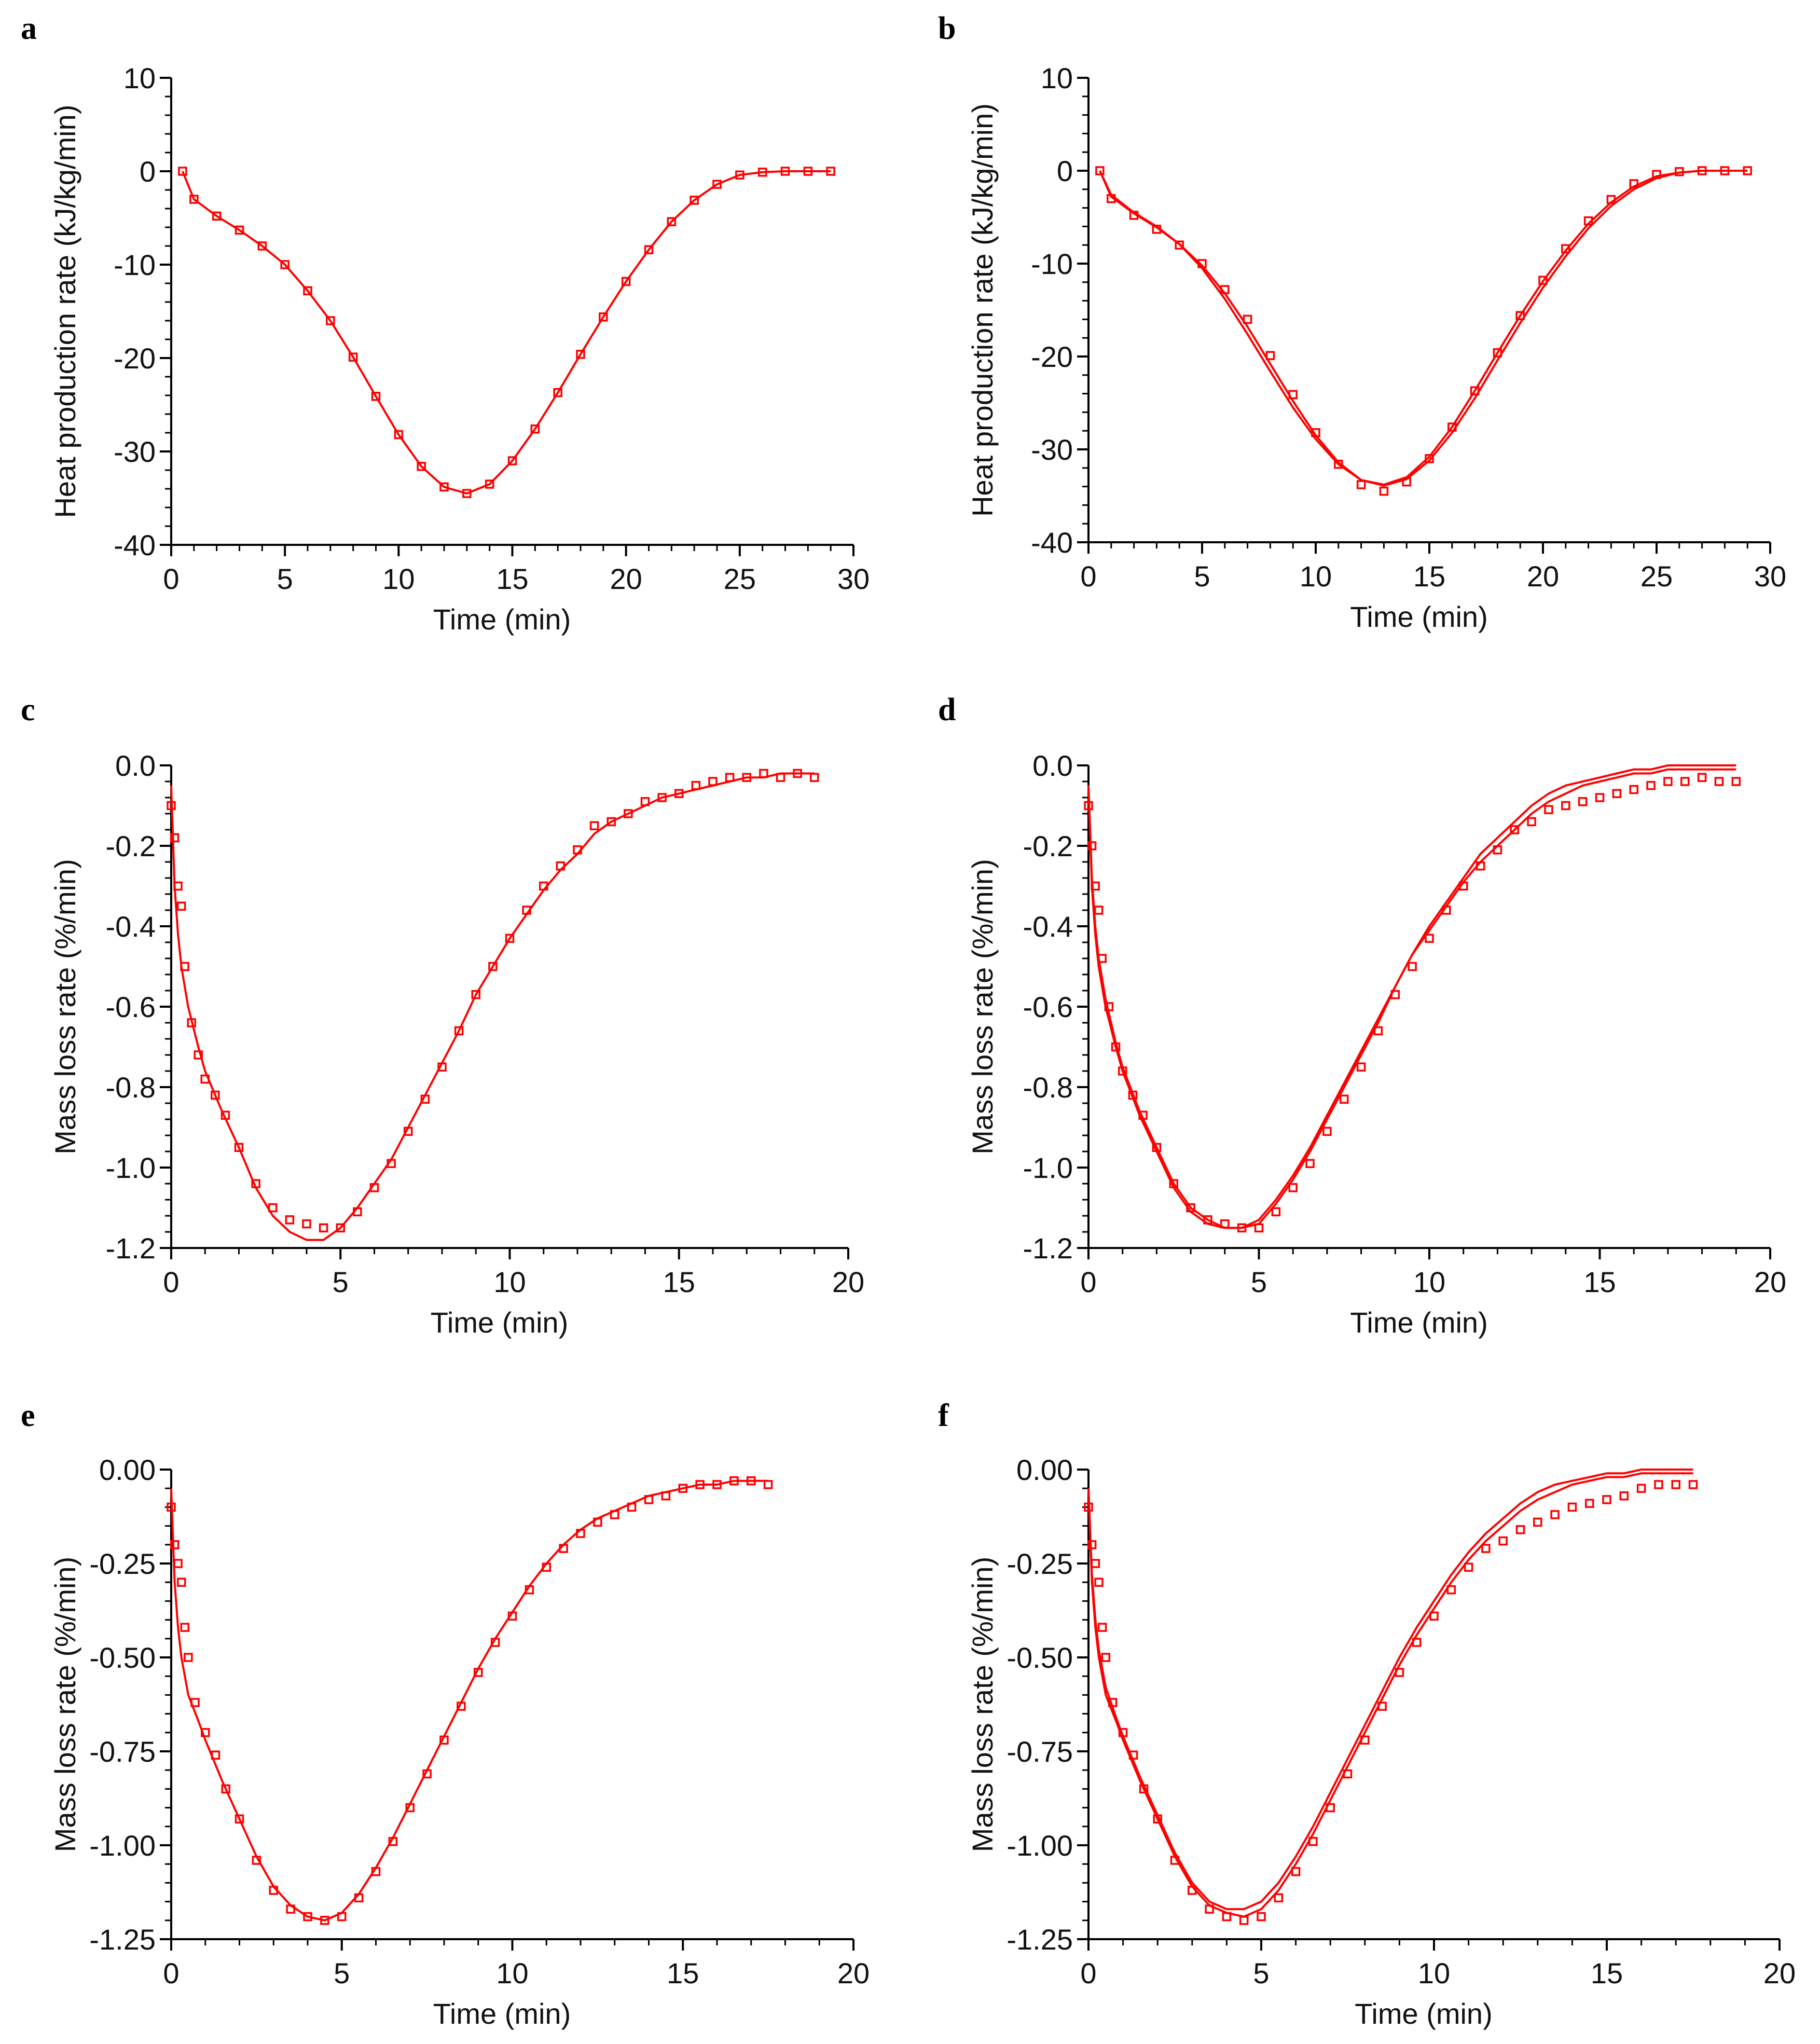 This screenshot has width=1820, height=2044. Describe the element at coordinates (1770, 1282) in the screenshot. I see `x-tick-label: 20` at that location.